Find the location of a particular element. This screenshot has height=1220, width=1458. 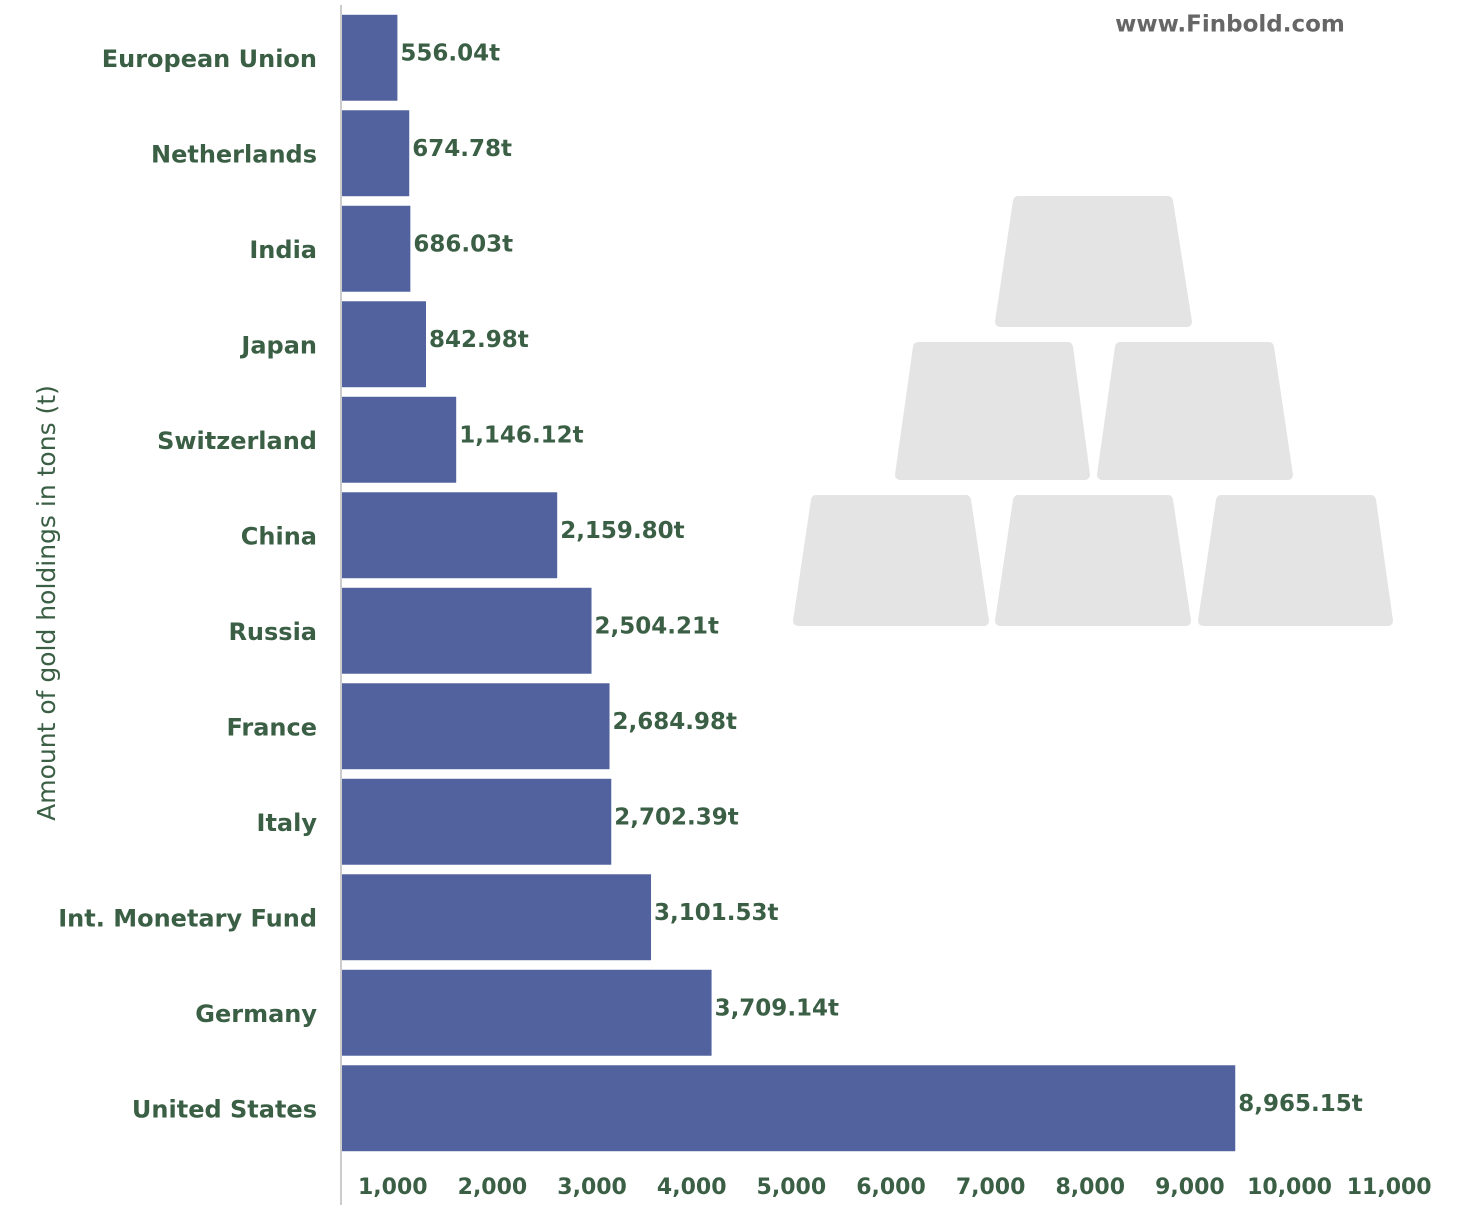

watermark: www.Finbold.com is located at coordinates (1230, 25).